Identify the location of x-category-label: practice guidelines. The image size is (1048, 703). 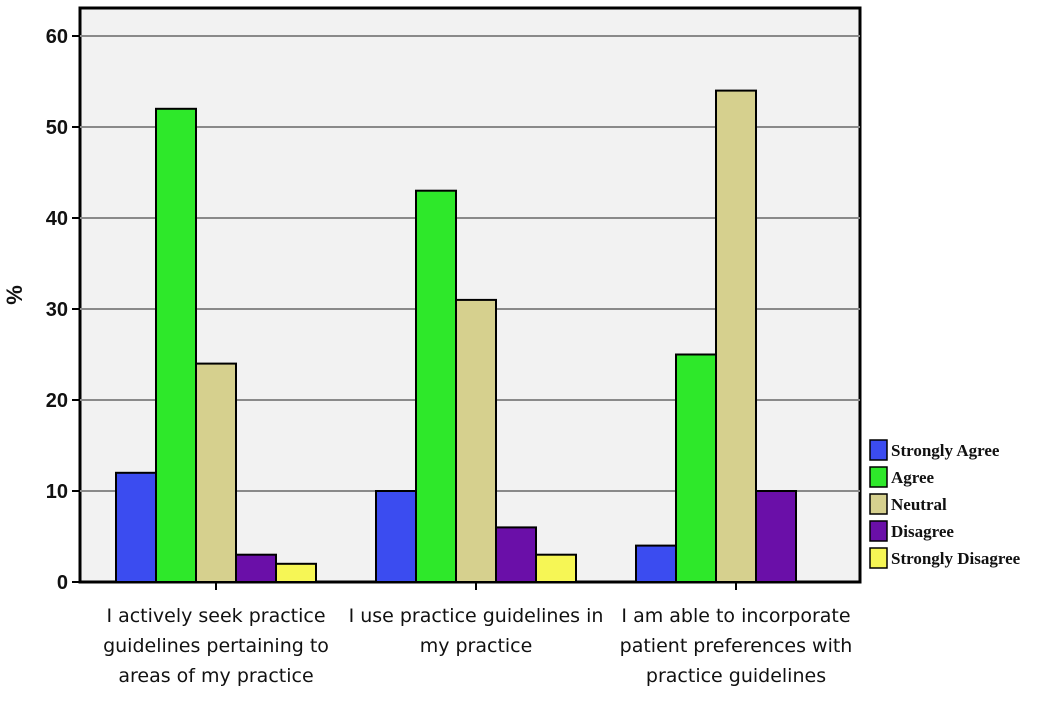
(736, 676).